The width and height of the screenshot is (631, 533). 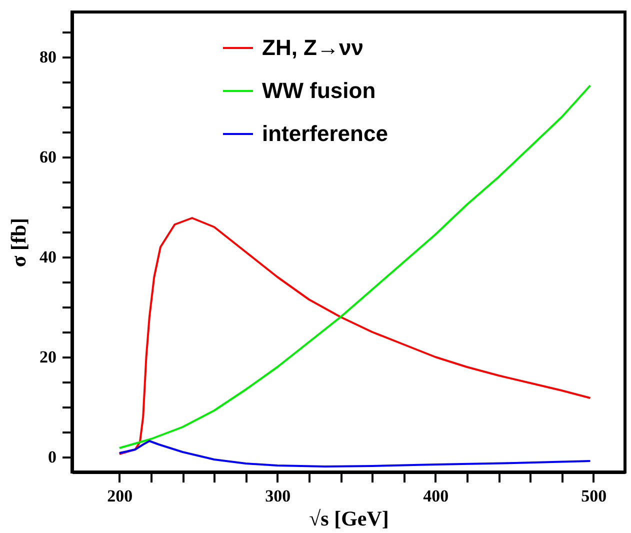 I want to click on x-tick-label: 200, so click(x=120, y=496).